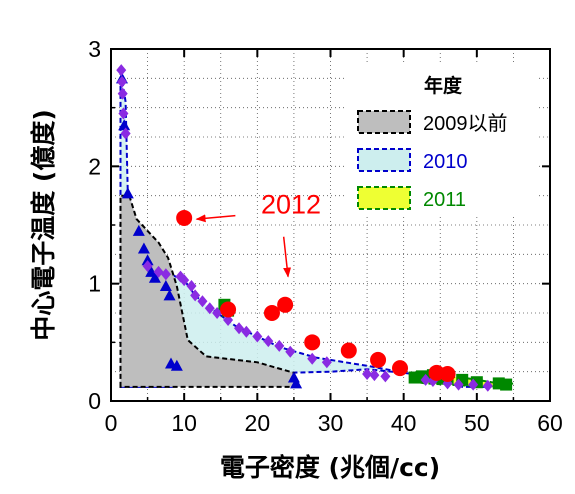 The image size is (575, 494). I want to click on x-tick-label: 40, so click(404, 423).